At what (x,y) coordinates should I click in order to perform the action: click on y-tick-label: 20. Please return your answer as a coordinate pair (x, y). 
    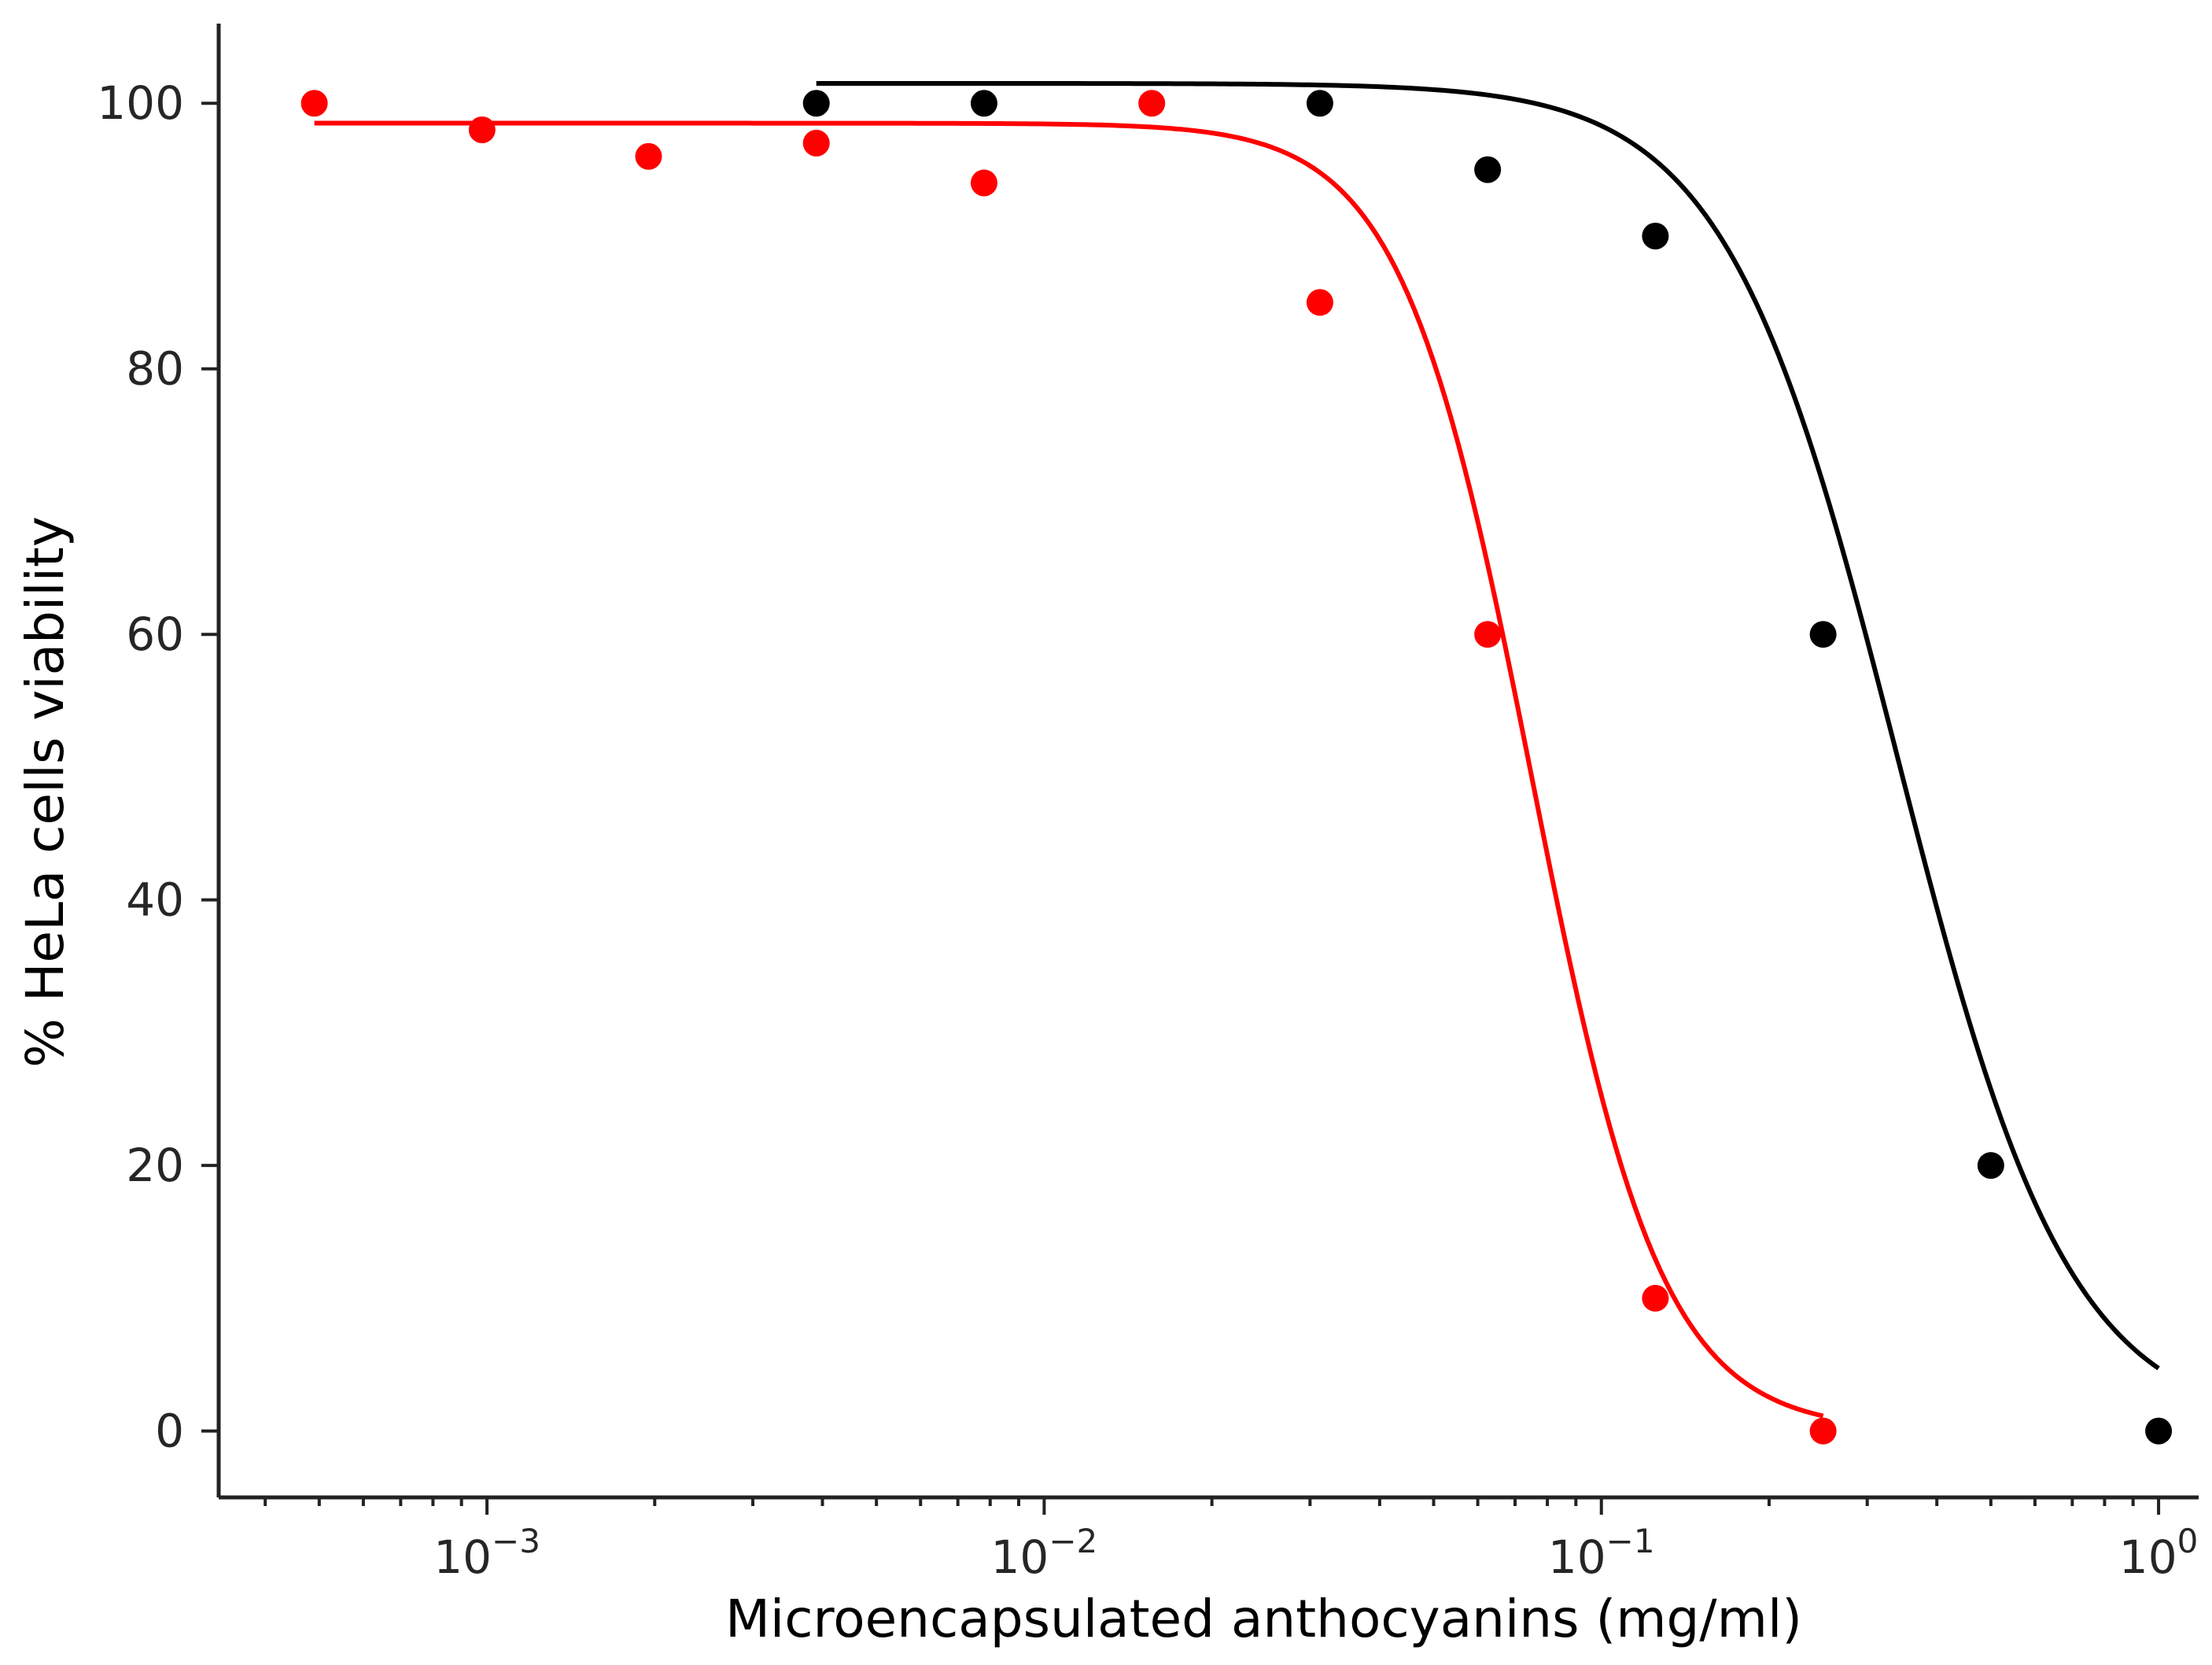
    Looking at the image, I should click on (155, 1165).